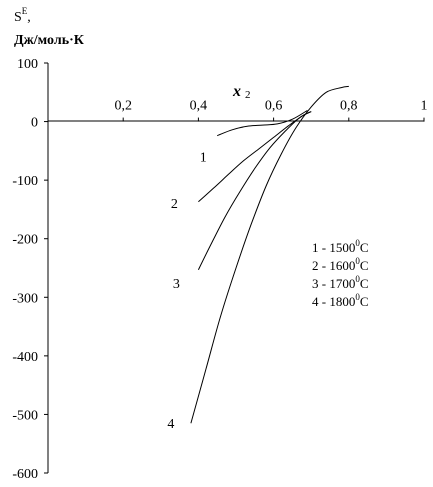 Image resolution: width=433 pixels, height=487 pixels. What do you see at coordinates (333, 301) in the screenshot?
I see `legend-text: 4 - 1800` at bounding box center [333, 301].